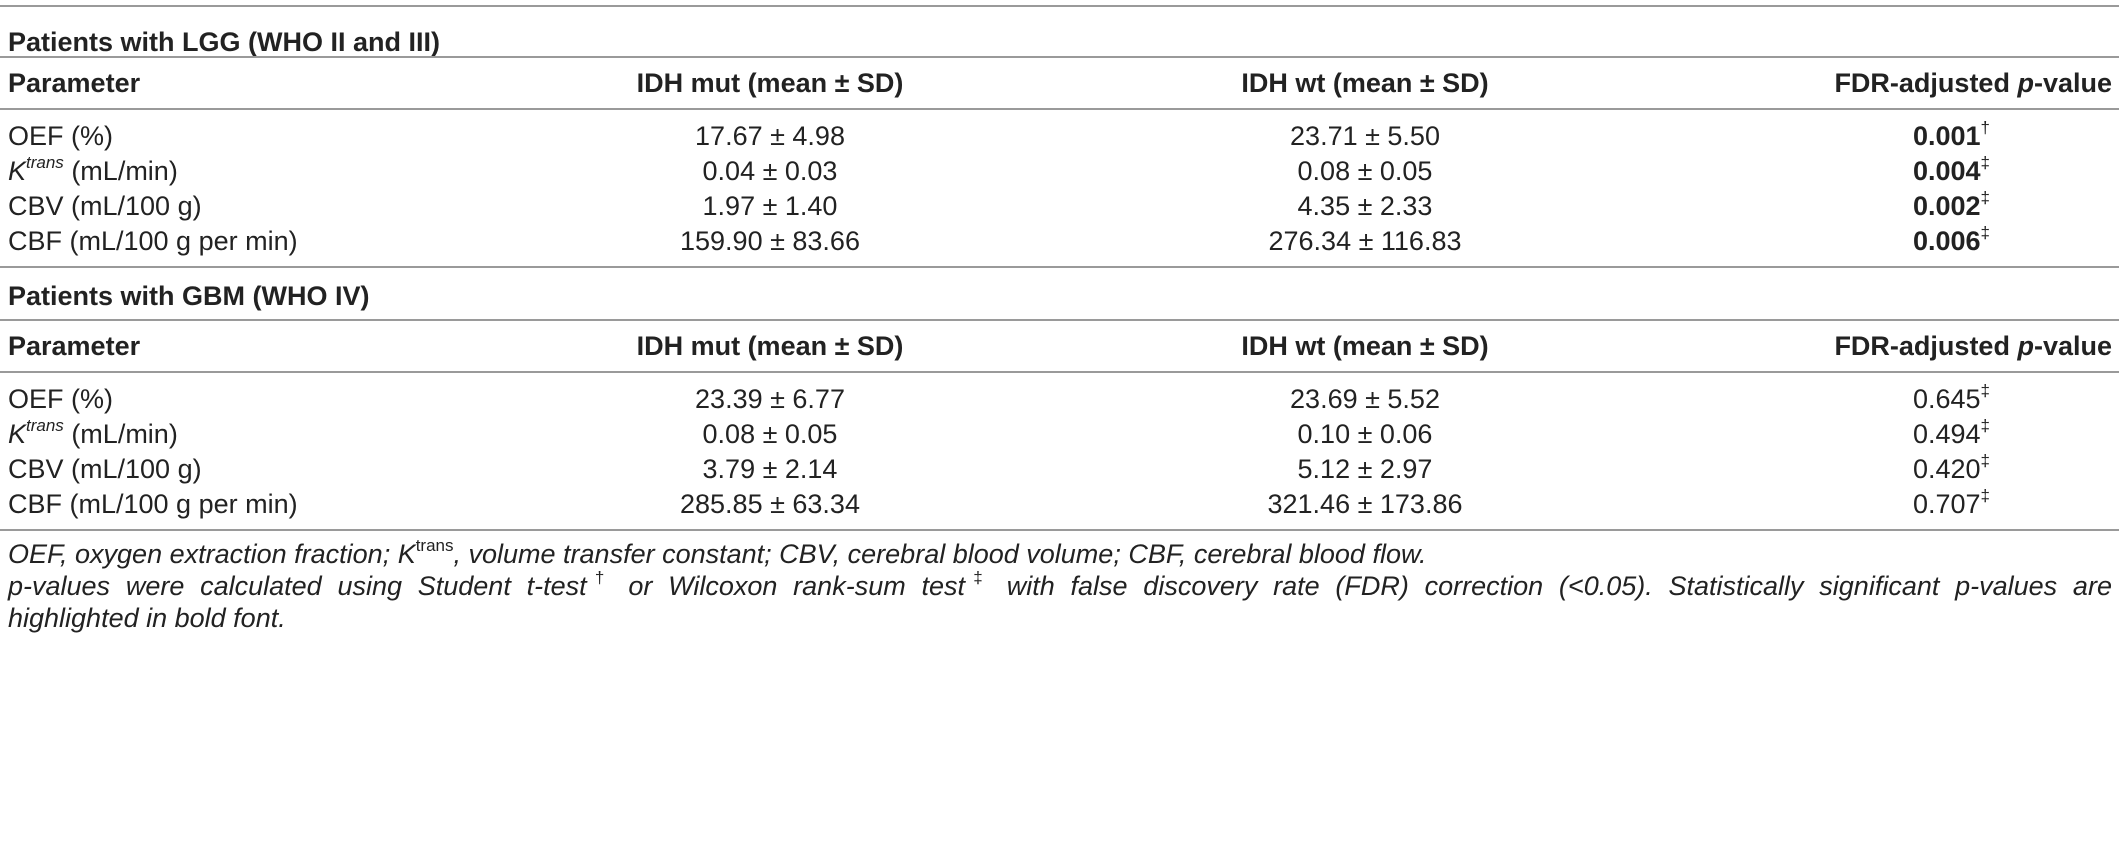  Describe the element at coordinates (770, 136) in the screenshot. I see `cell-idh-mut: 17.67 ± 4.98` at that location.